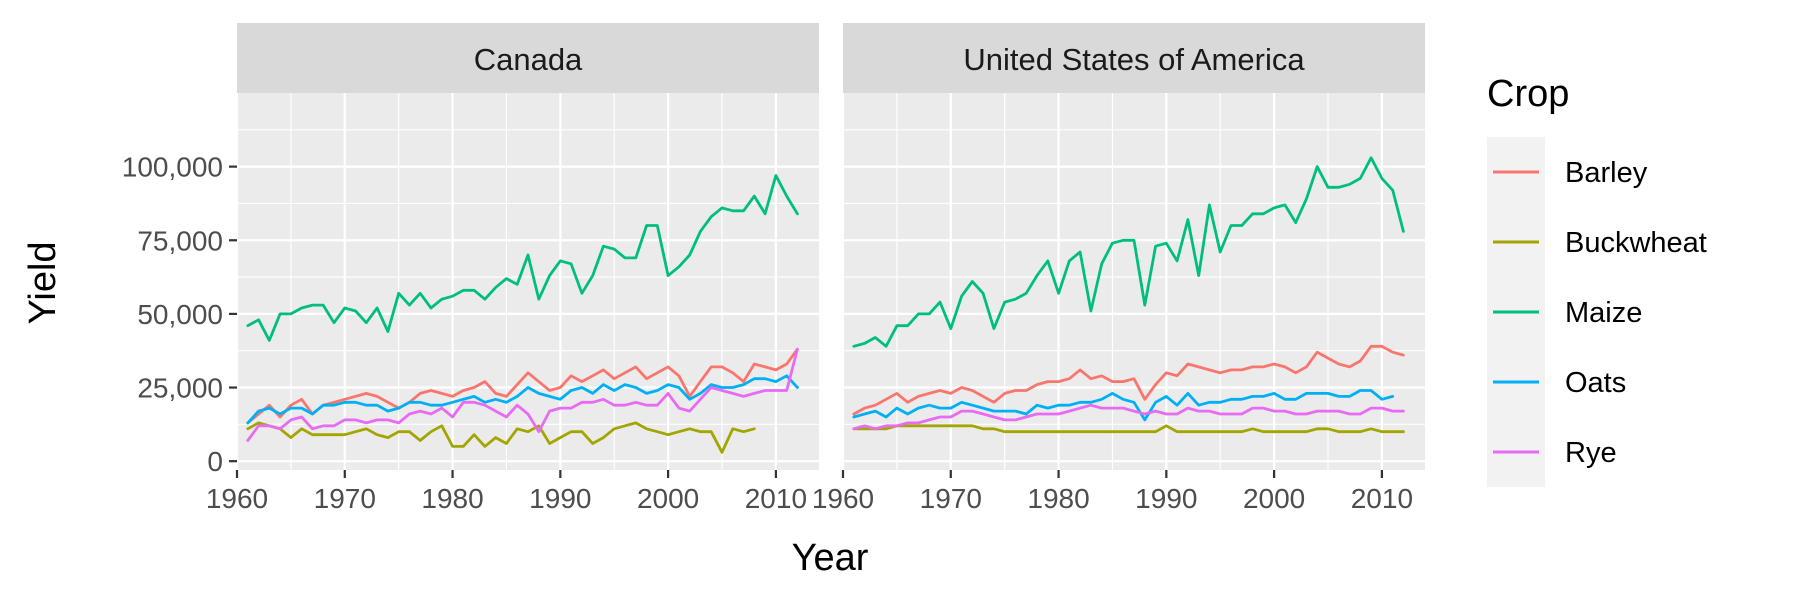 The image size is (1800, 600). I want to click on legend-item-rye: Rye, so click(1552, 452).